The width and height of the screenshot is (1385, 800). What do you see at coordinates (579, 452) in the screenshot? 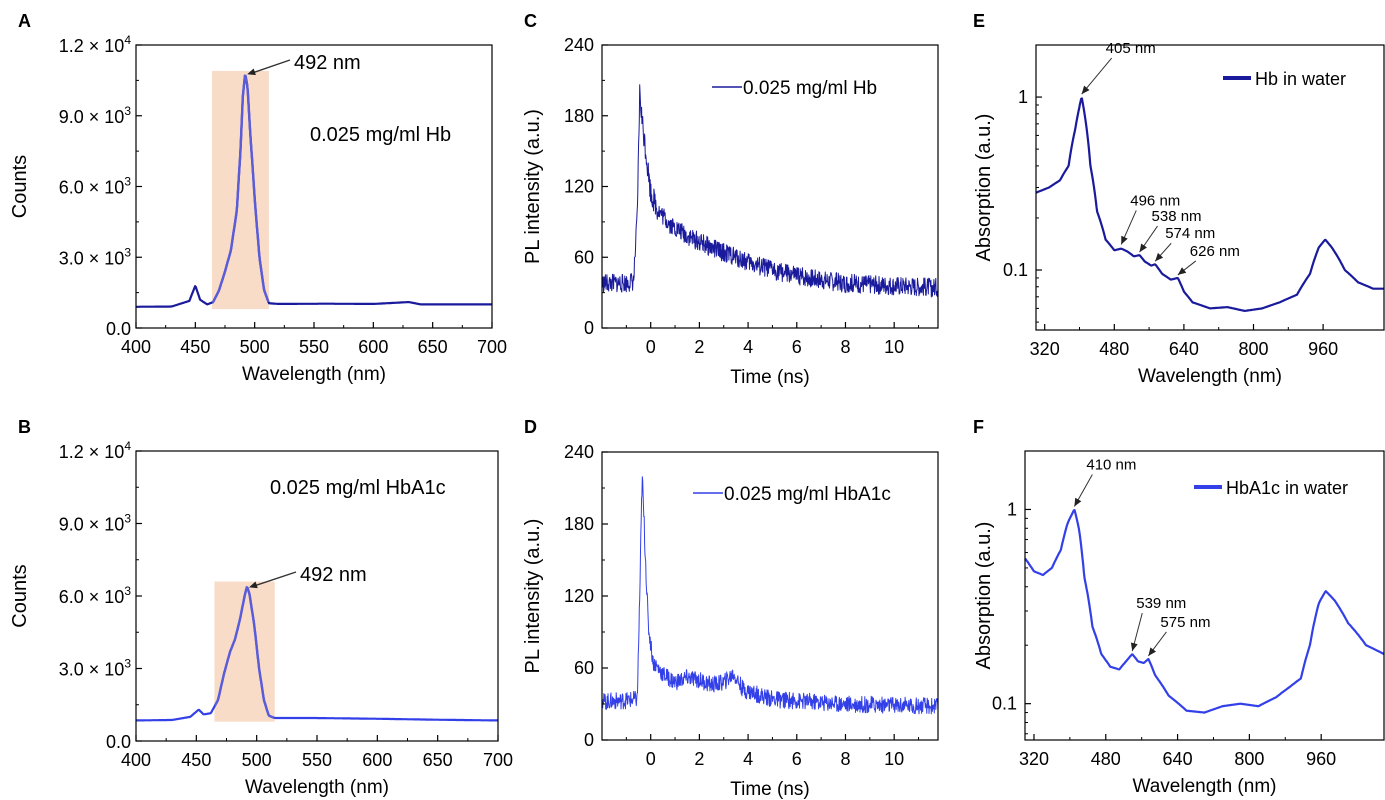
I see `y-tick-label: 240` at bounding box center [579, 452].